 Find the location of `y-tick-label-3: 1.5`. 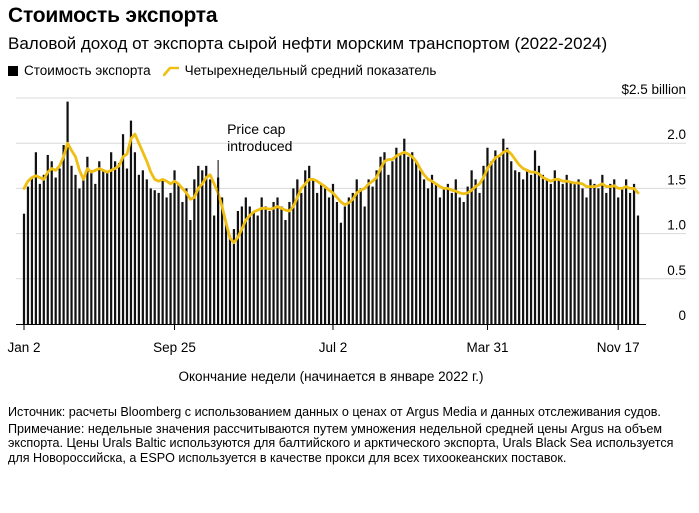

y-tick-label-3: 1.5 is located at coordinates (676, 179).